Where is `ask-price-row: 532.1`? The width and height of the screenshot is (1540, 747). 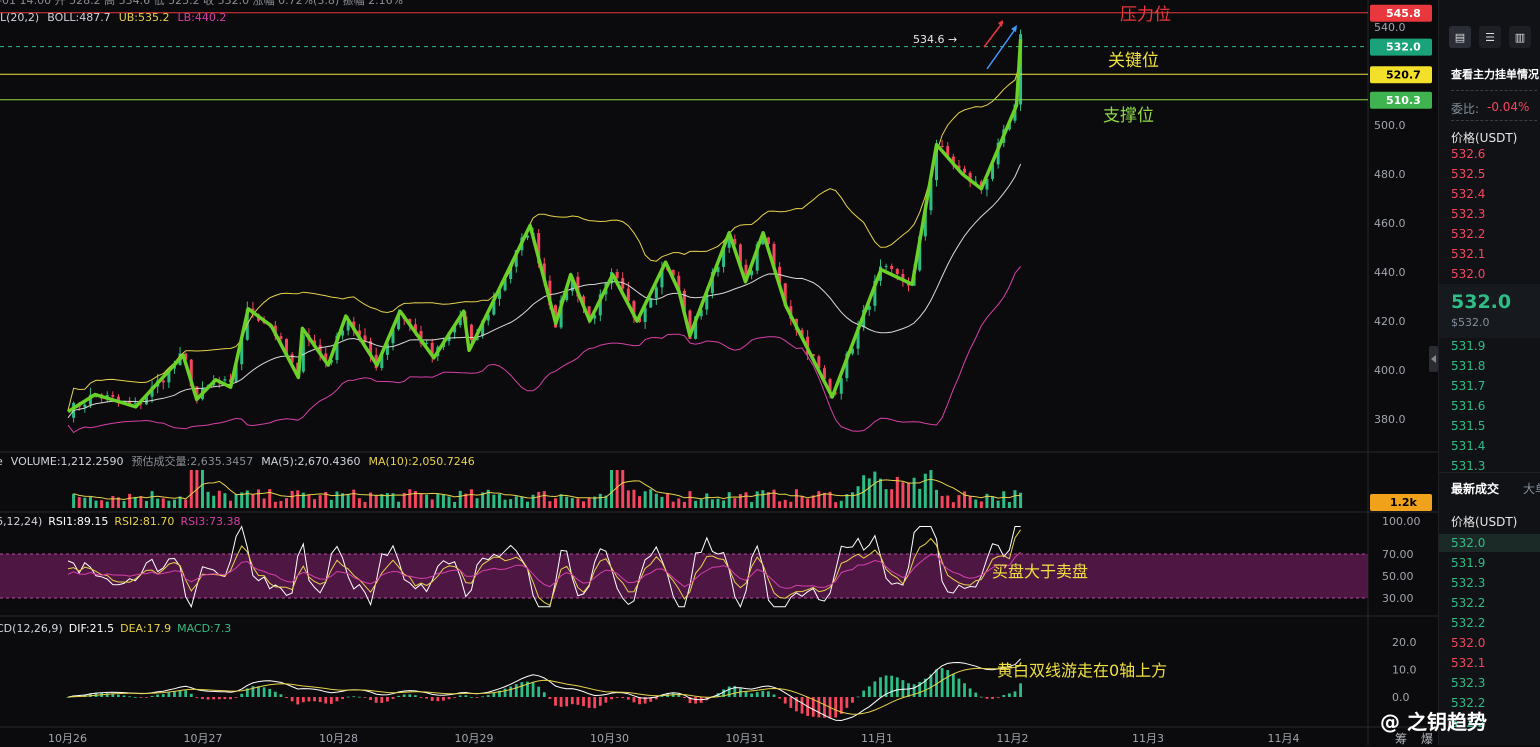 ask-price-row: 532.1 is located at coordinates (1468, 254).